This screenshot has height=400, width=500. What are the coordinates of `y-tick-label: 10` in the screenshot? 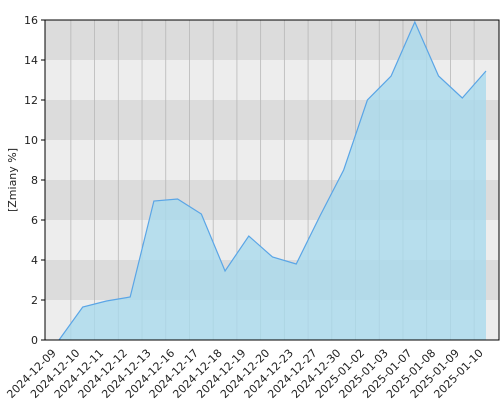 It's located at (31, 140).